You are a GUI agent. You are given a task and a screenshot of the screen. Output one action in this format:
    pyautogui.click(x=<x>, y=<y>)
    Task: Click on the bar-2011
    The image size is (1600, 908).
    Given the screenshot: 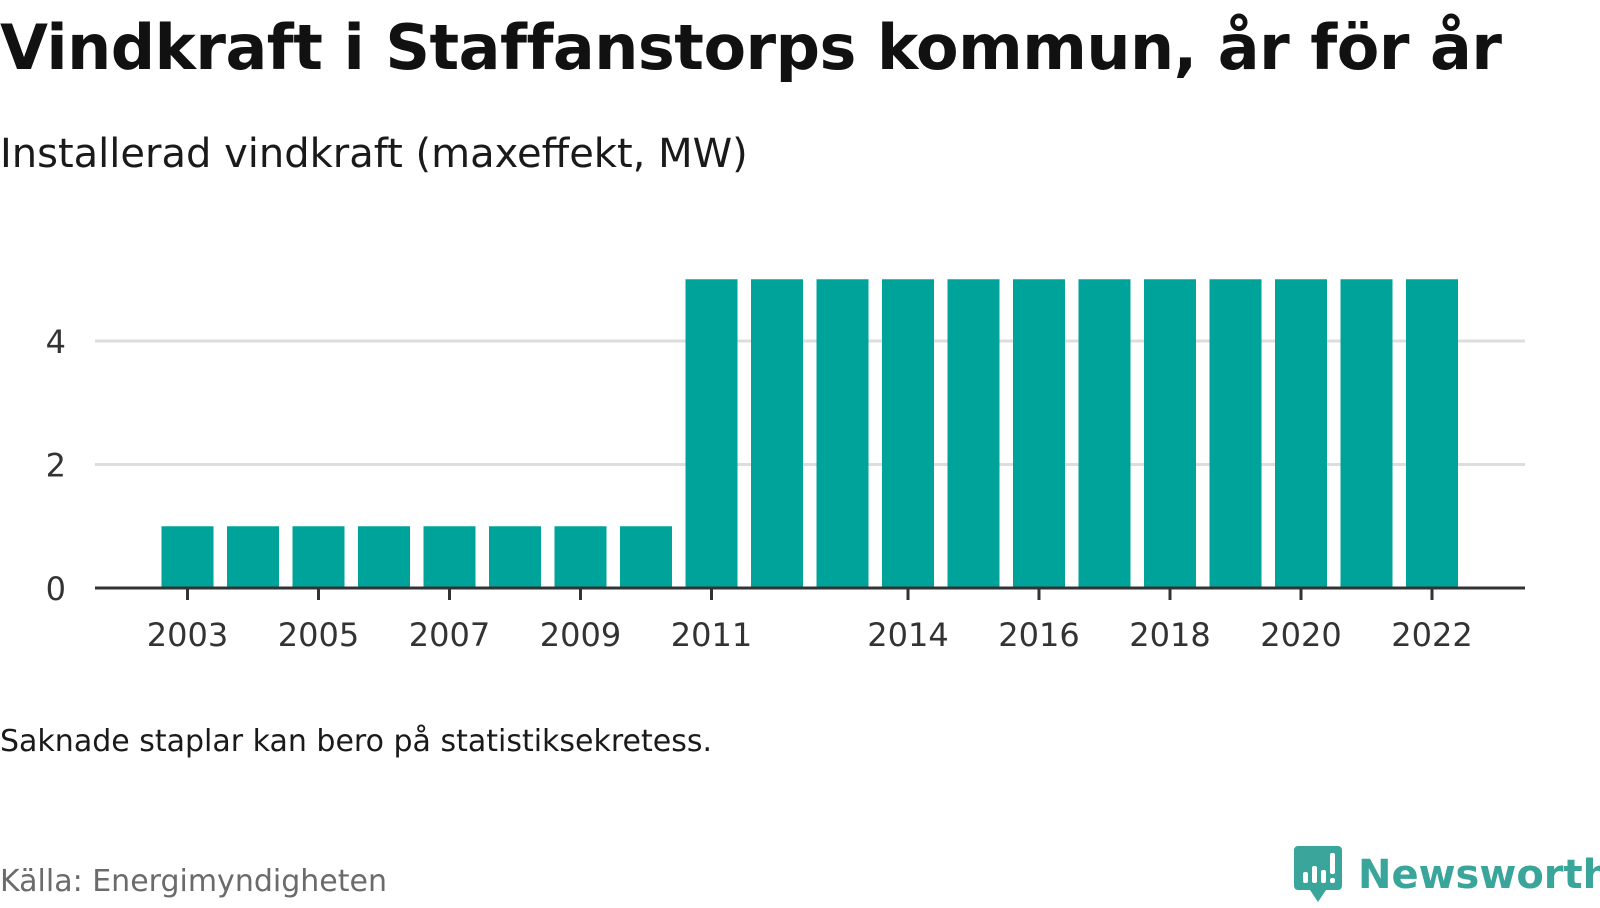 What is the action you would take?
    pyautogui.click(x=711, y=433)
    